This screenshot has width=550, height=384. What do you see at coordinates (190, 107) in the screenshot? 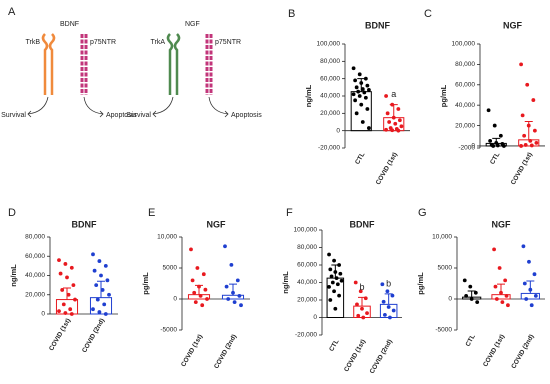
I see `arrows` at bounding box center [190, 107].